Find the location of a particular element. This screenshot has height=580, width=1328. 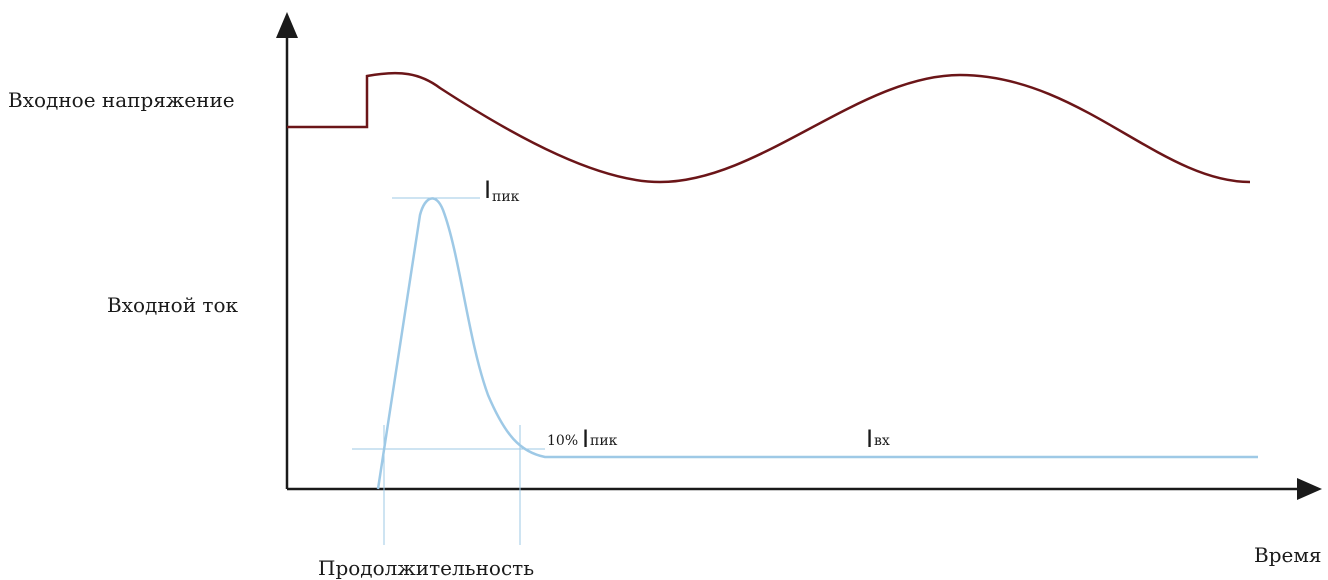

input-voltage-label: Входное напряжение is located at coordinates (121, 100).